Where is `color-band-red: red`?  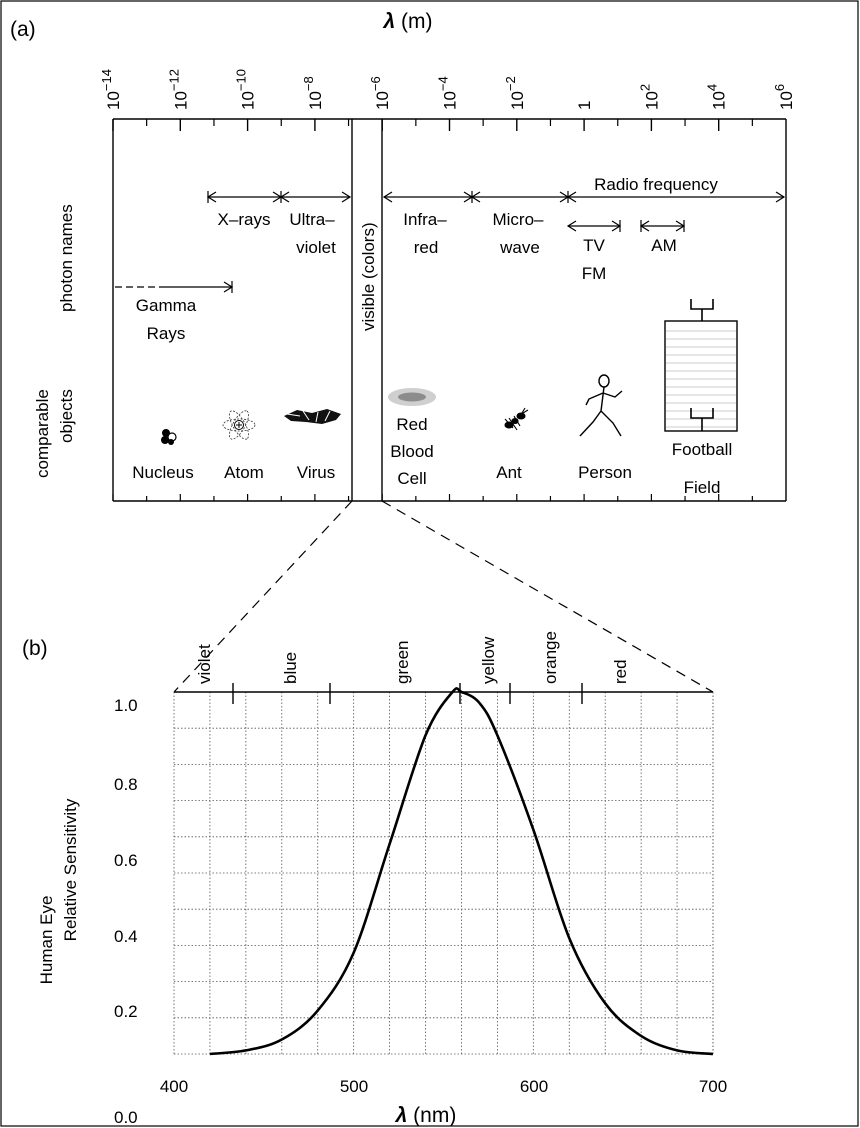 color-band-red: red is located at coordinates (620, 671).